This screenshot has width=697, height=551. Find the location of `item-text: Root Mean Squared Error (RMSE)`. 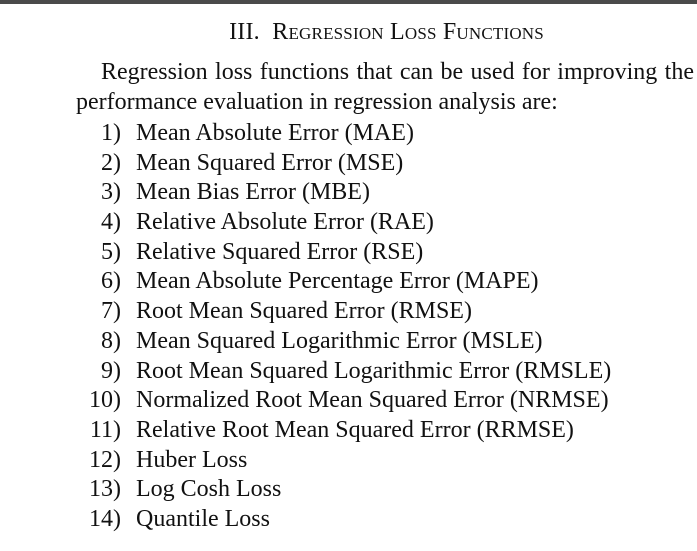

item-text: Root Mean Squared Error (RMSE) is located at coordinates (304, 311).